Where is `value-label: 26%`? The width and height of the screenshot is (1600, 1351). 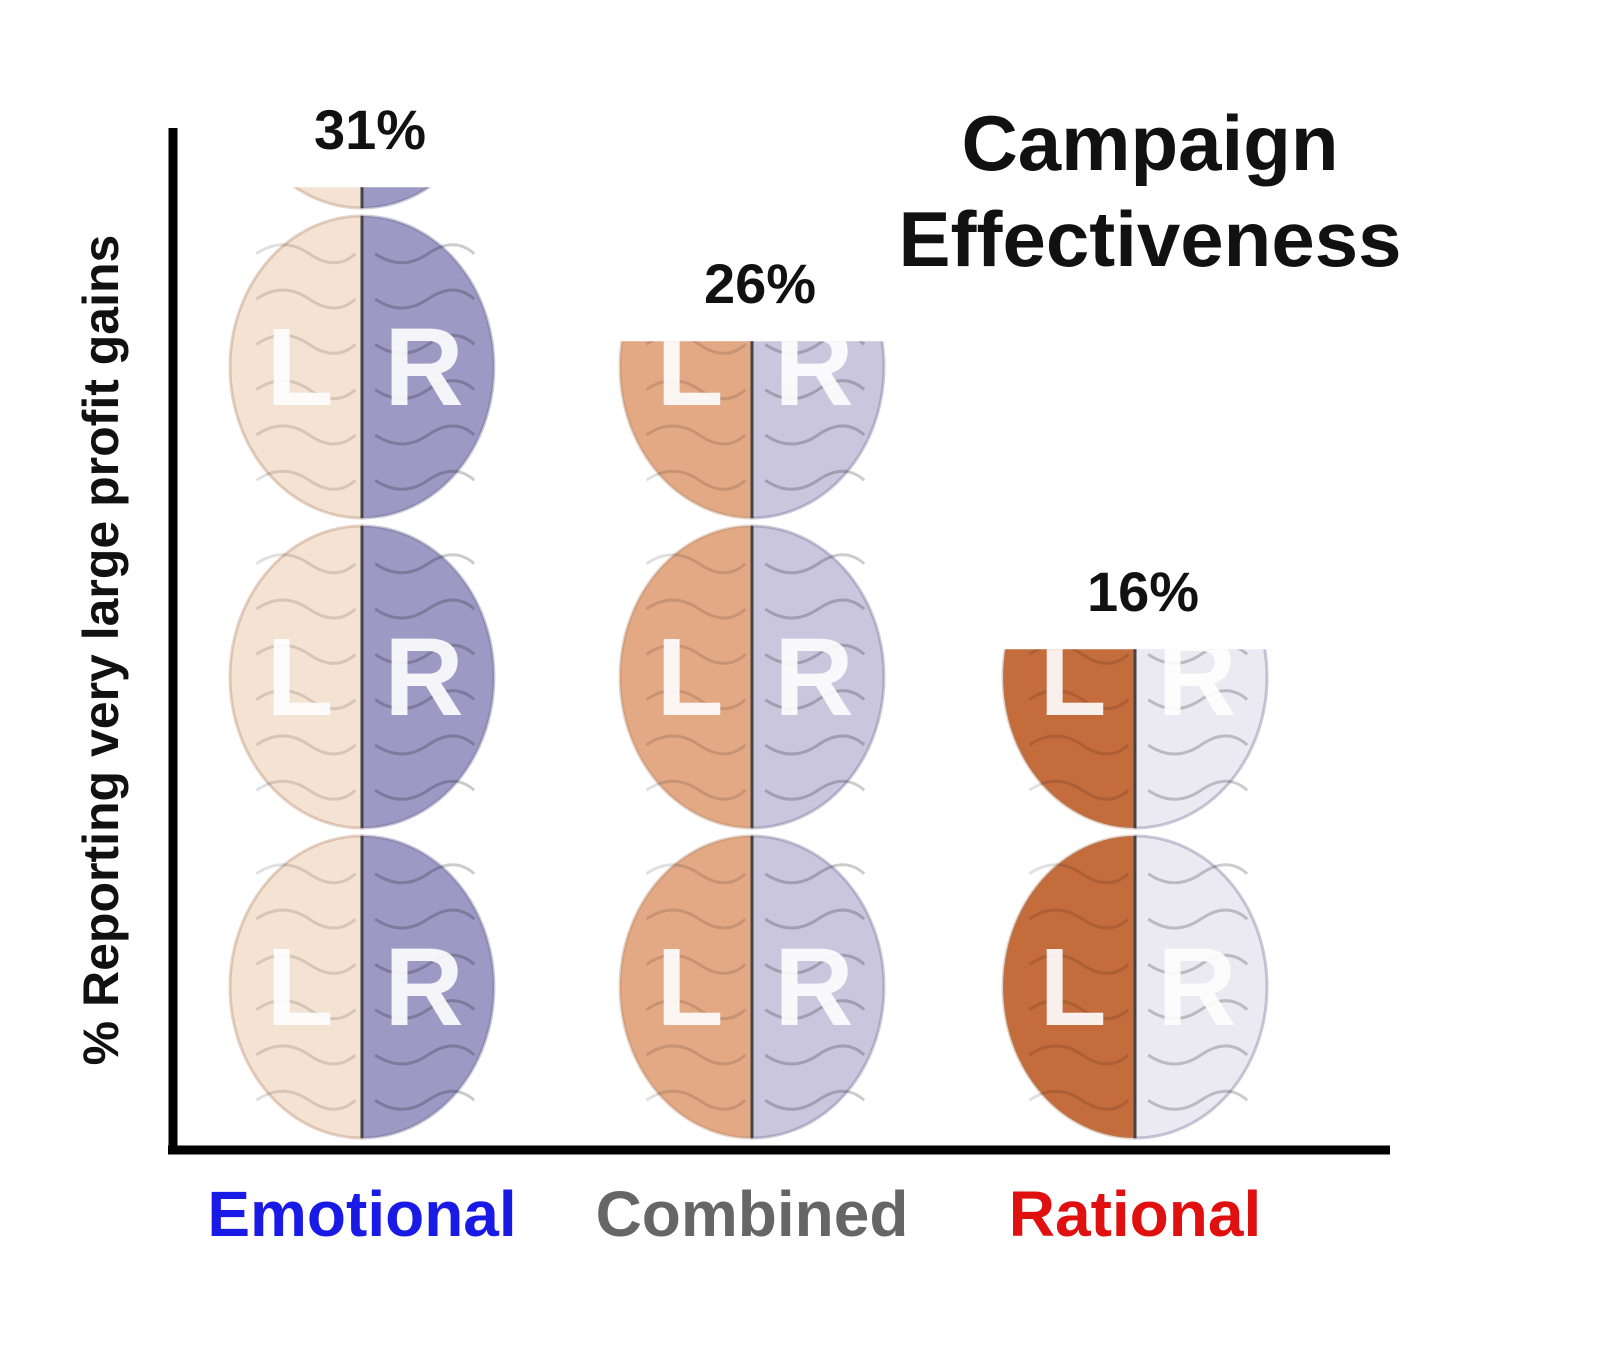
value-label: 26% is located at coordinates (760, 283).